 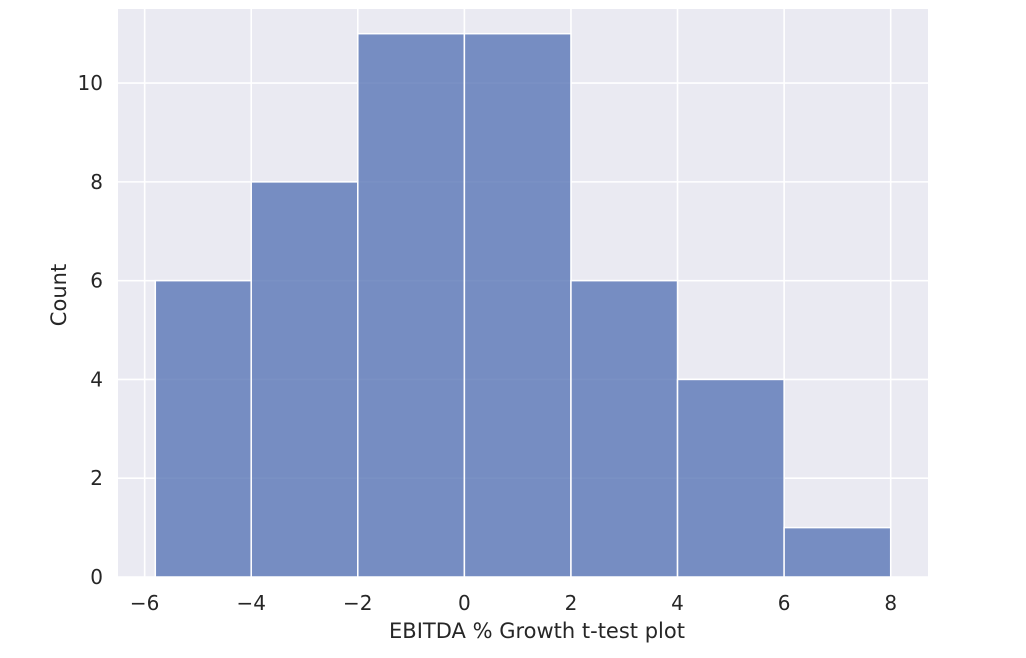 What do you see at coordinates (90, 330) in the screenshot?
I see `y-axis-ticks: 0 2 4 6 8 10` at bounding box center [90, 330].